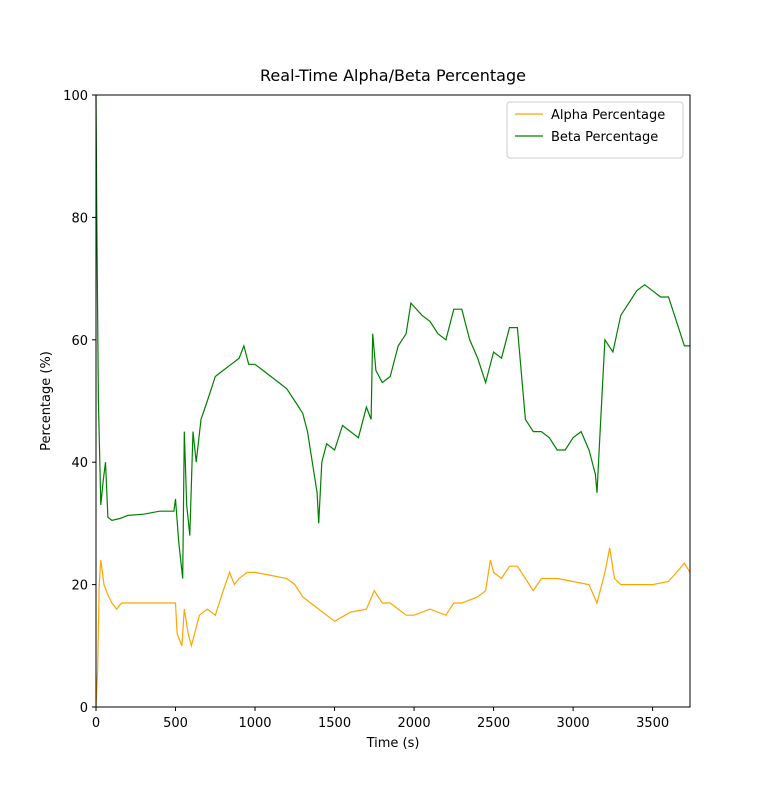 Image resolution: width=766 pixels, height=794 pixels. What do you see at coordinates (79, 341) in the screenshot?
I see `y-tick-label: 60` at bounding box center [79, 341].